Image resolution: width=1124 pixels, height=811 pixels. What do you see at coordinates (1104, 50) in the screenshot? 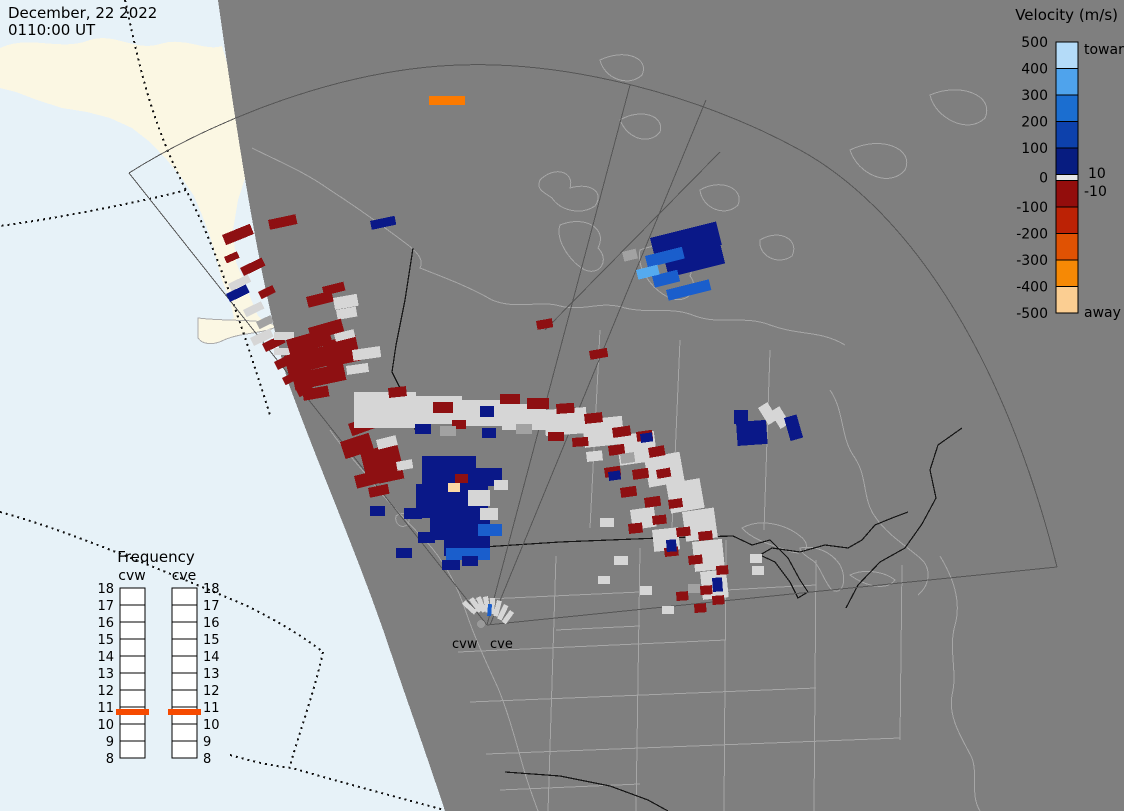
I see `toward-label: toward` at bounding box center [1104, 50].